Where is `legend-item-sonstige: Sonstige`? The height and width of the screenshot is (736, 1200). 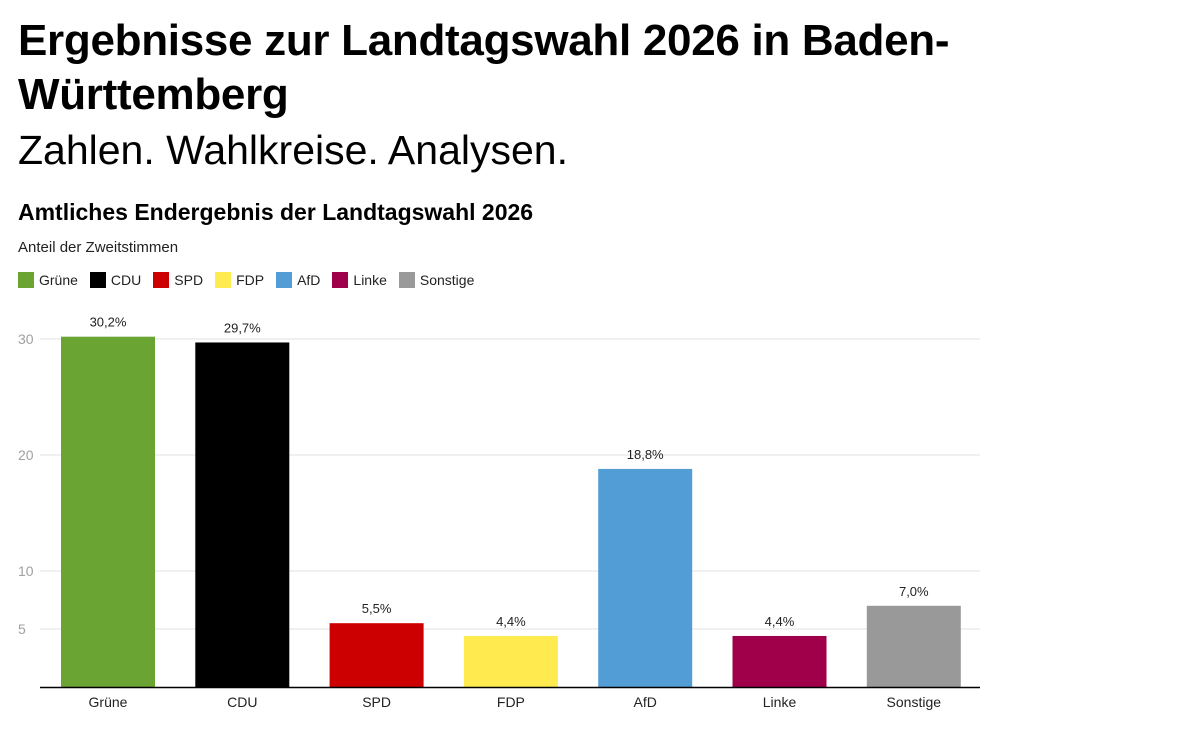 legend-item-sonstige: Sonstige is located at coordinates (436, 280).